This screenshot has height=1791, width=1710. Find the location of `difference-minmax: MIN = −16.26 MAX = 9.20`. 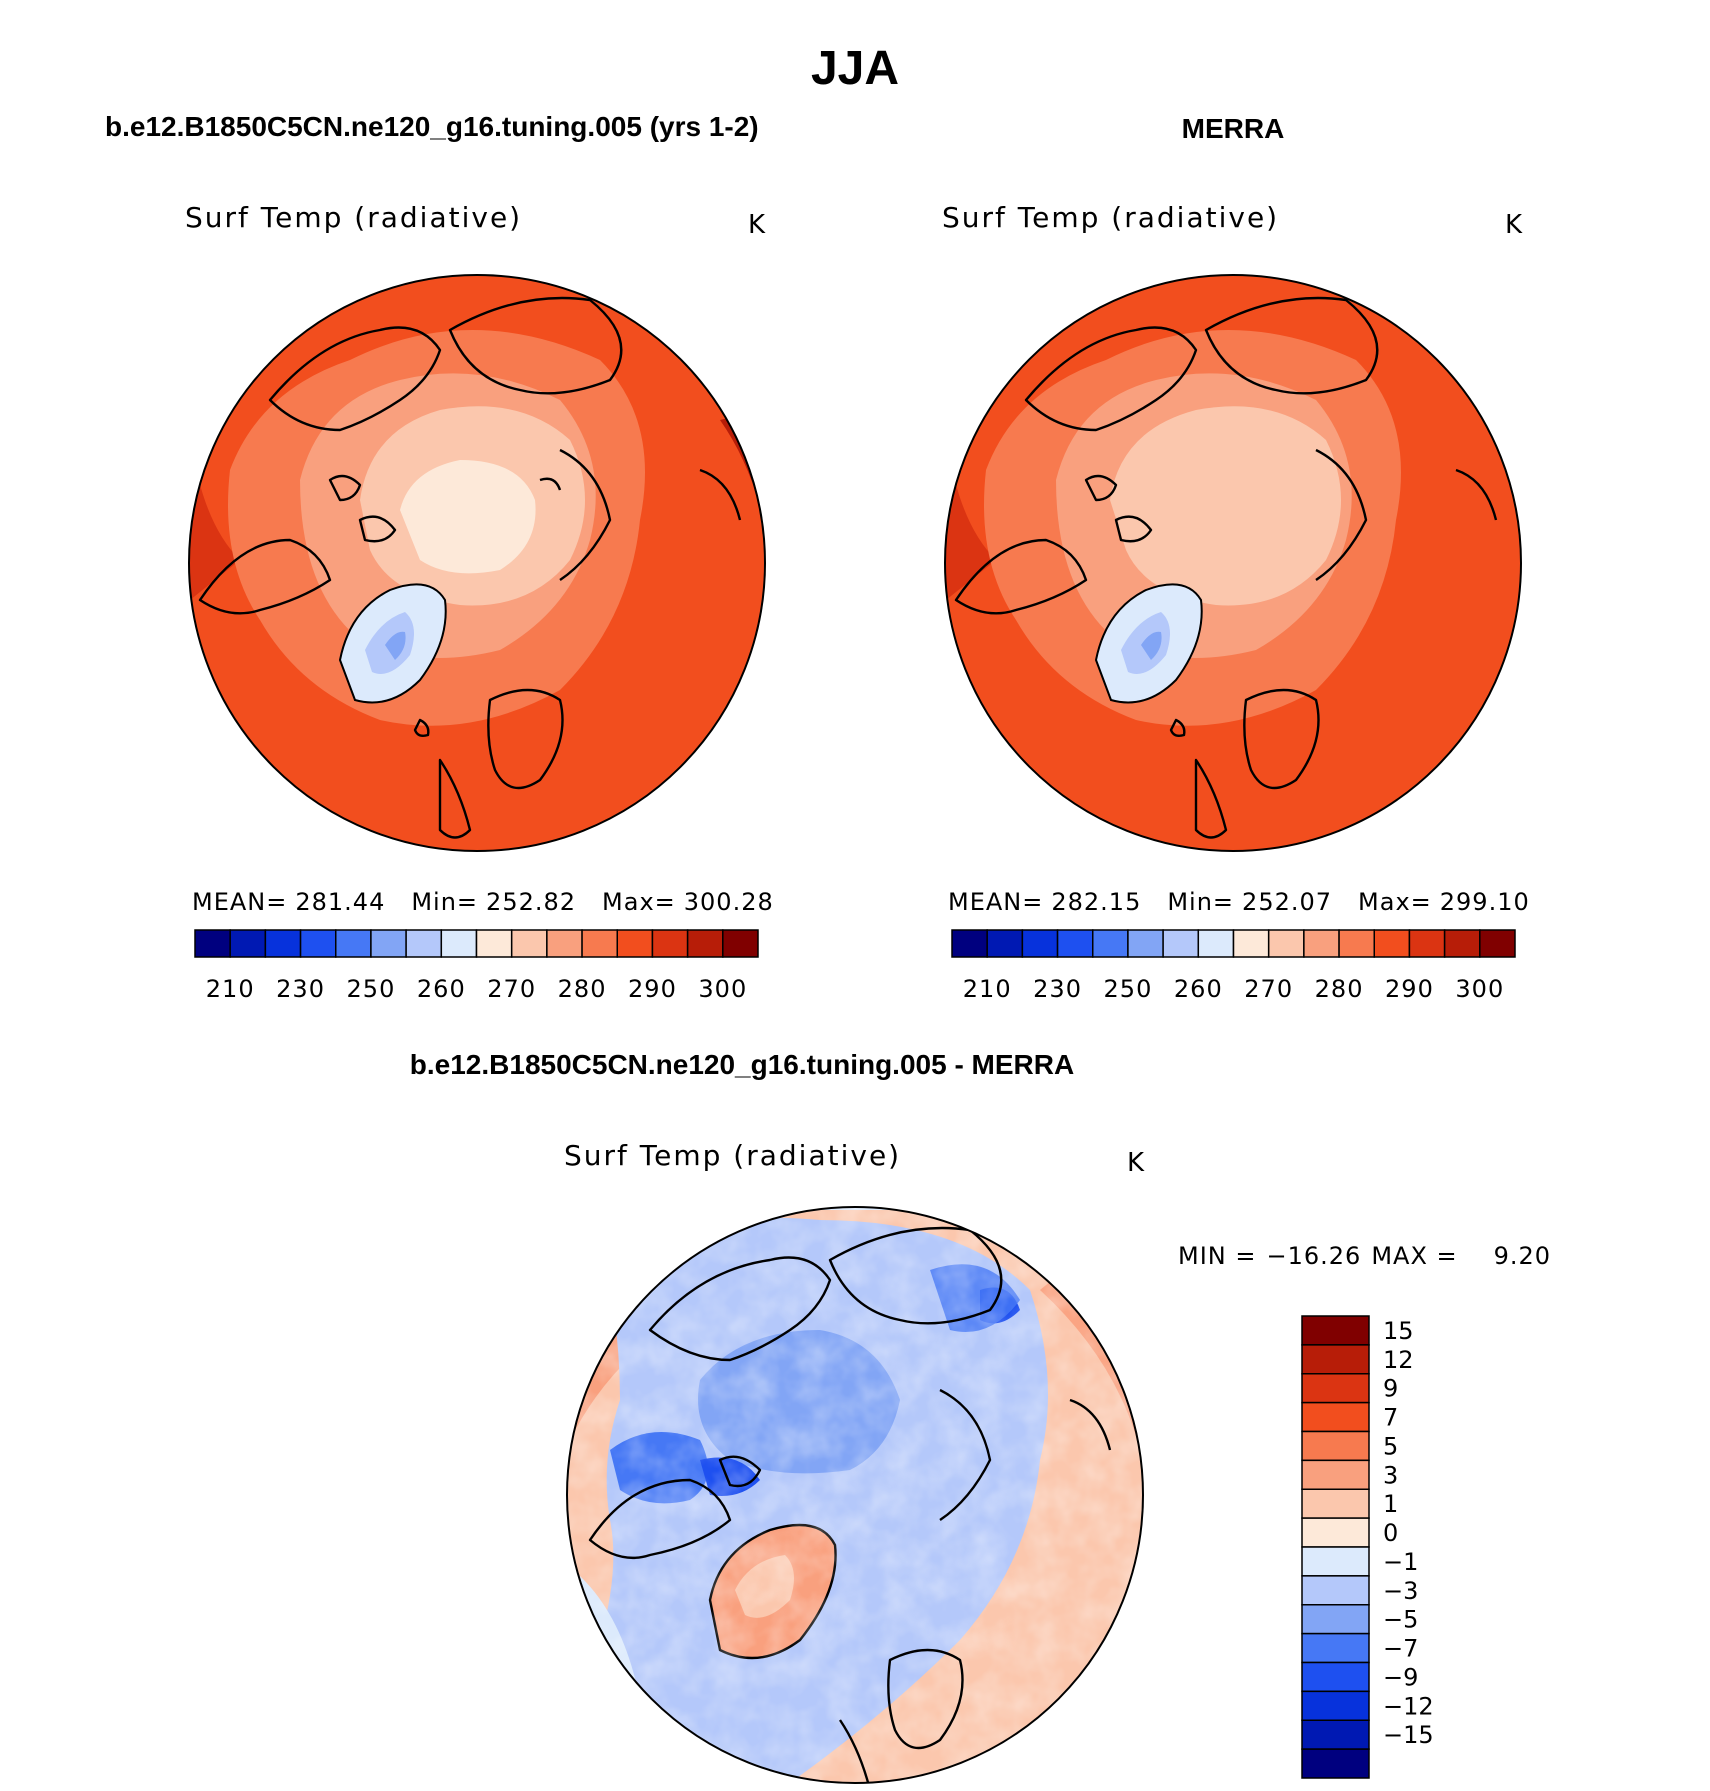

difference-minmax: MIN = −16.26 MAX = 9.20 is located at coordinates (1364, 1256).